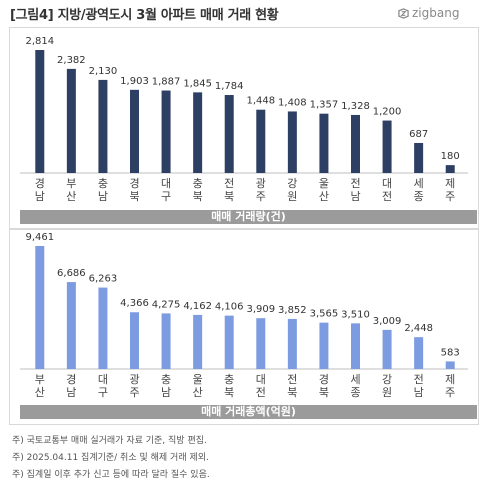  I want to click on data-label: 1,328, so click(355, 106).